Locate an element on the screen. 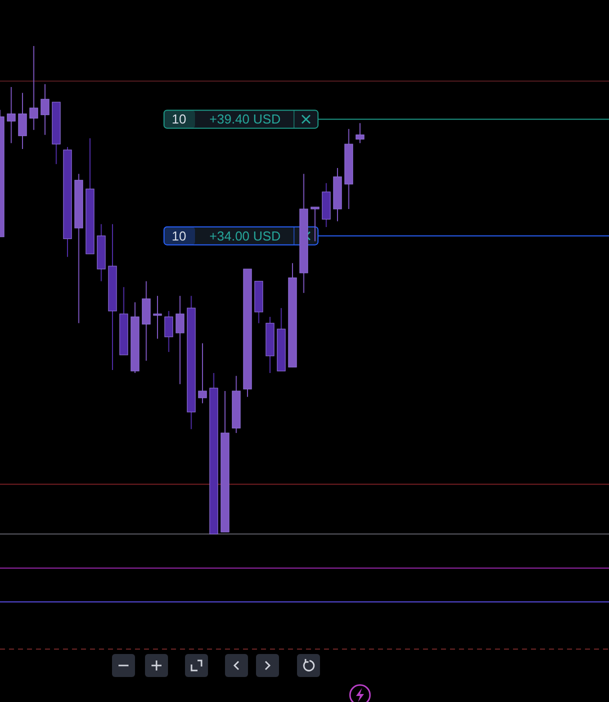  text: 10 +34.00 USD is located at coordinates (226, 236).